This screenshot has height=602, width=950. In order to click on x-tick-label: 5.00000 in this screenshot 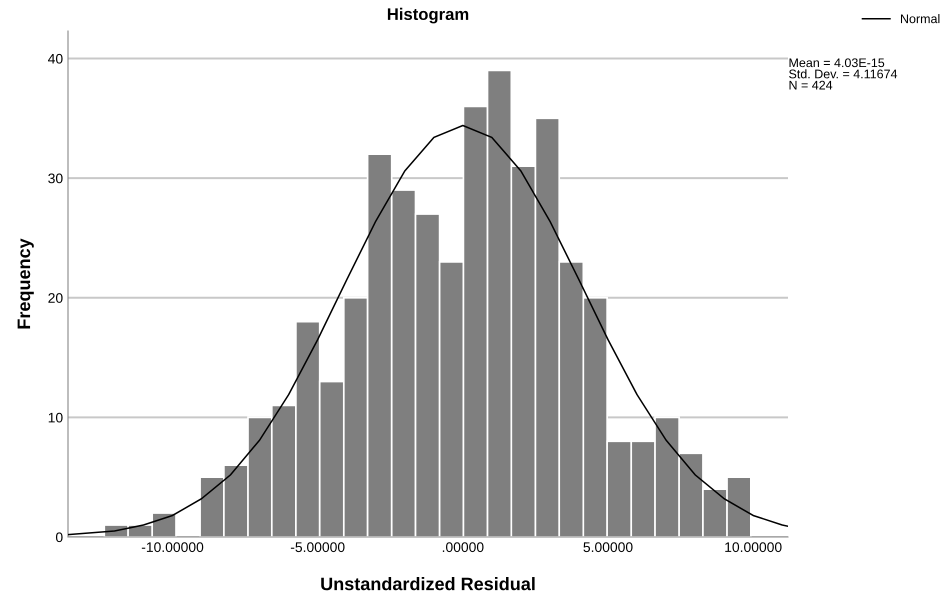, I will do `click(608, 547)`.